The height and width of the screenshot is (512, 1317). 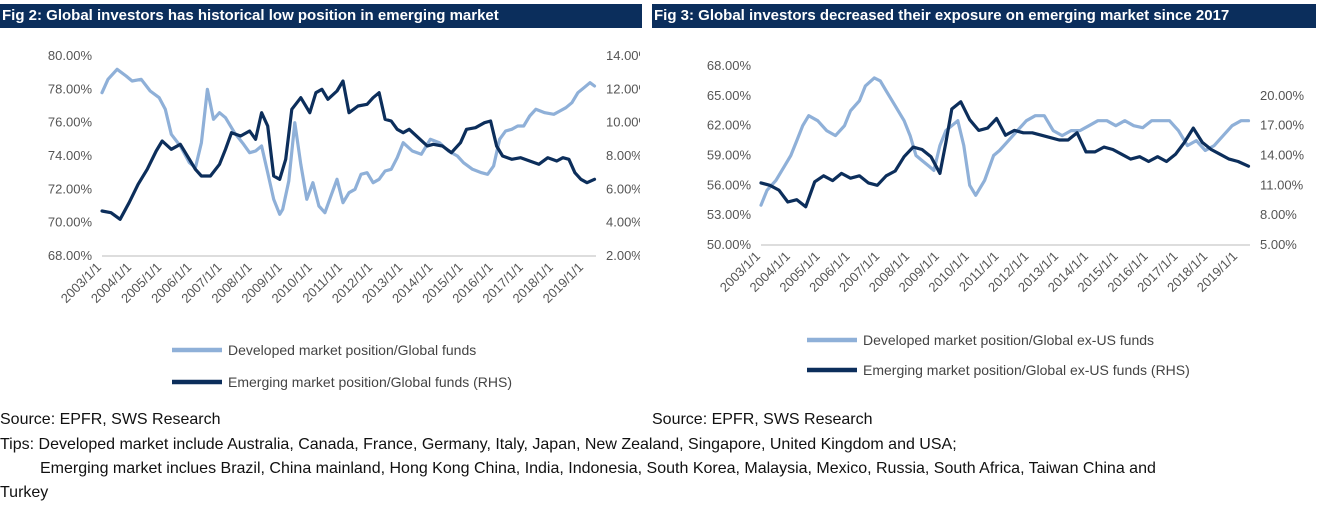 What do you see at coordinates (729, 184) in the screenshot?
I see `fig3-y-left-tick: 56.00%` at bounding box center [729, 184].